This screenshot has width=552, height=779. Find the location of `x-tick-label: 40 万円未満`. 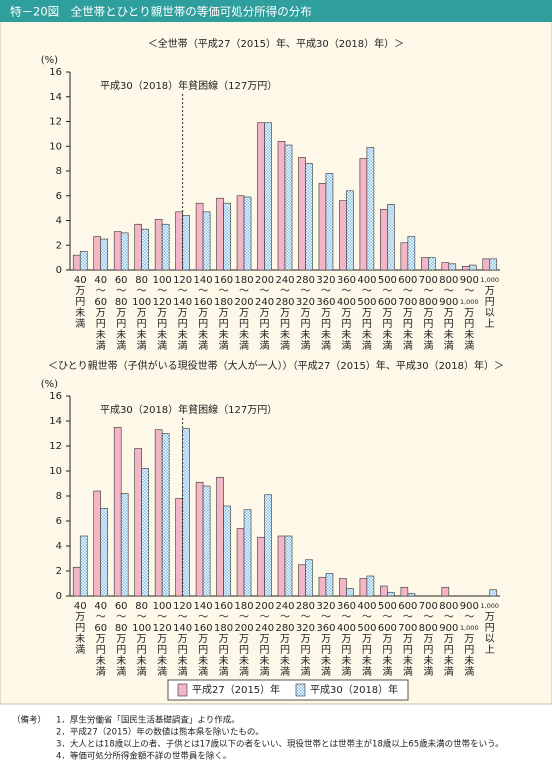

x-tick-label: 40 万円未満 is located at coordinates (80, 302).